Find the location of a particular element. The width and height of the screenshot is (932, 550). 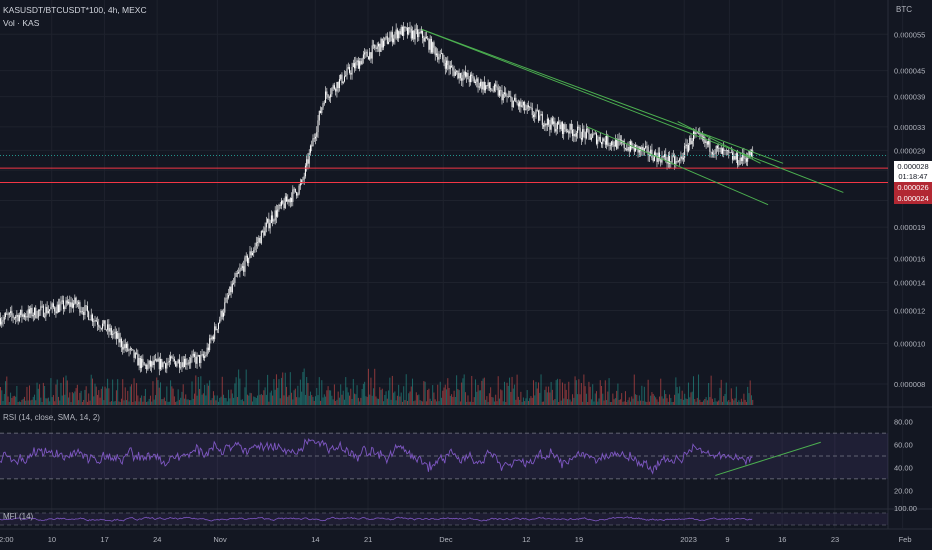

trendline is located at coordinates (602, 96).